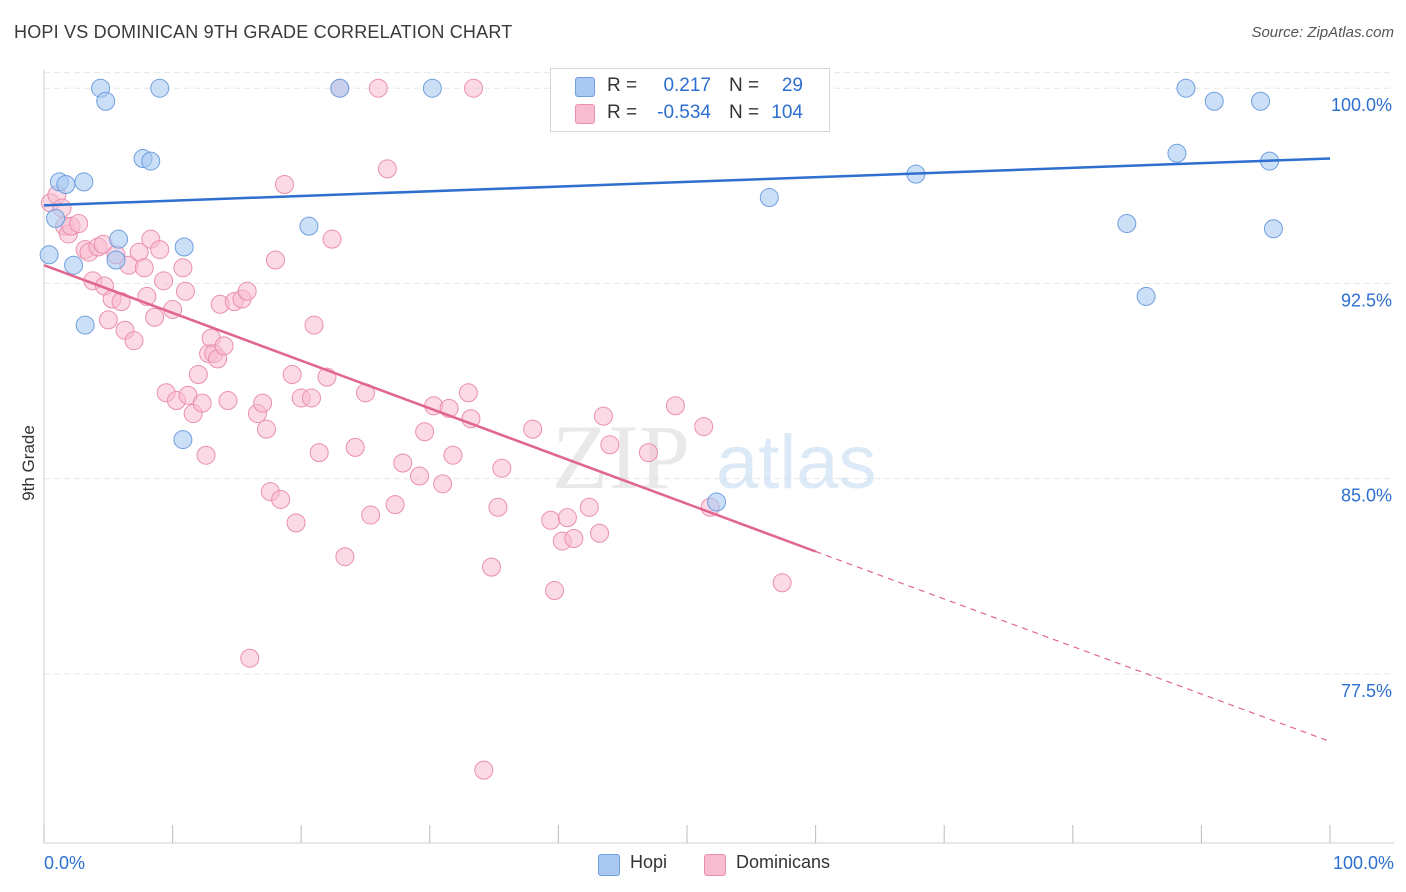 This screenshot has height=892, width=1406. Describe the element at coordinates (585, 87) in the screenshot. I see `hopi-swatch-icon` at that location.